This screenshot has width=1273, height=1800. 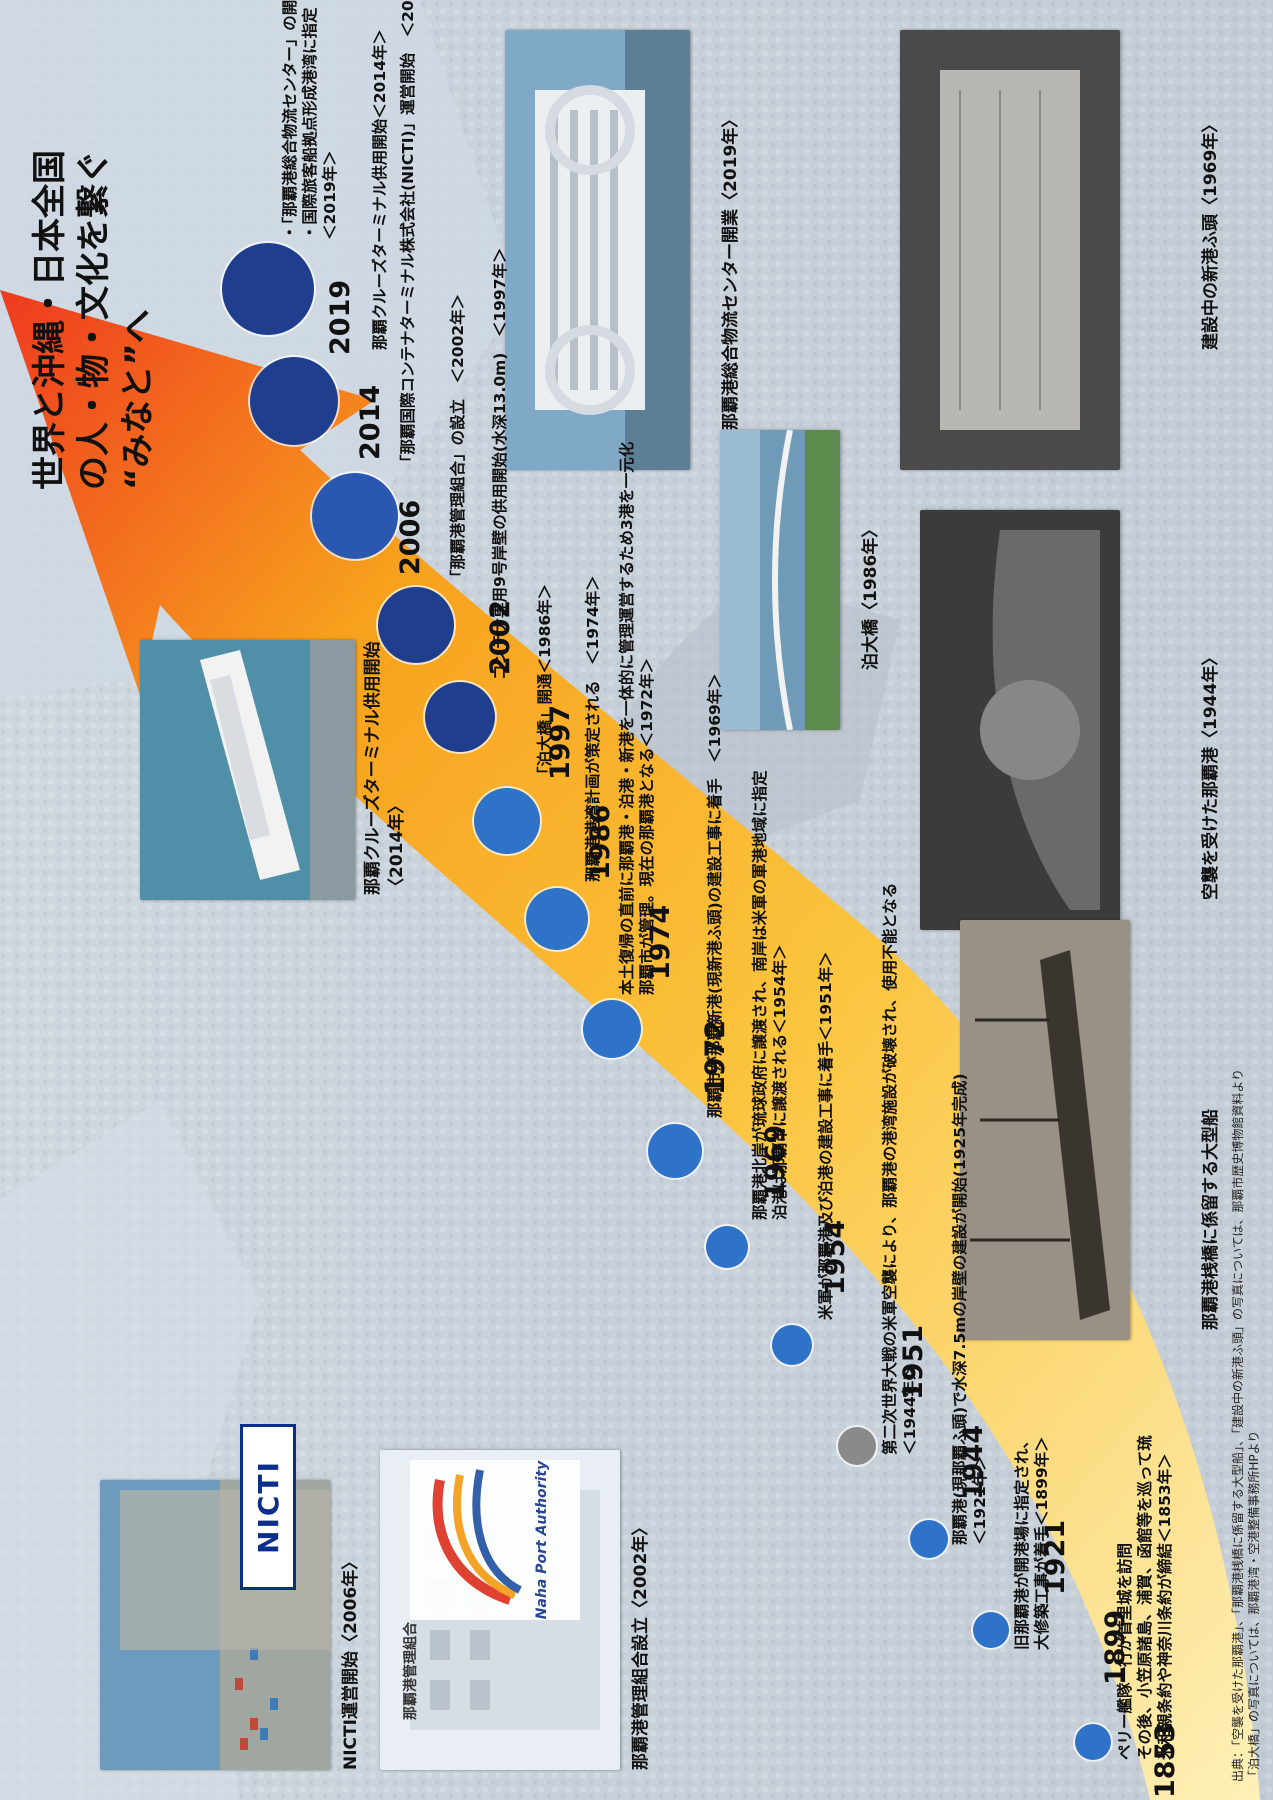 What do you see at coordinates (1045, 1130) in the screenshot?
I see `photo-large-ship` at bounding box center [1045, 1130].